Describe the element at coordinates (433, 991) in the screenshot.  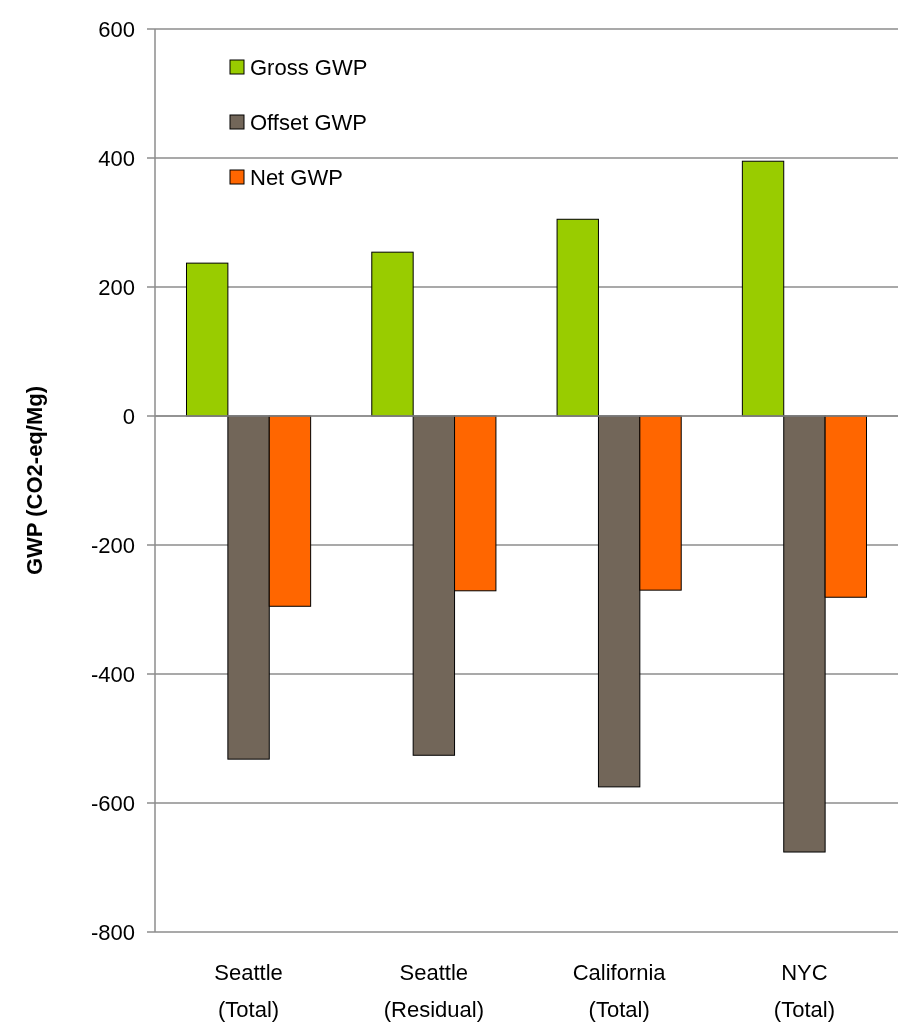
I see `x-tick-label: Seattle (Residual)` at that location.